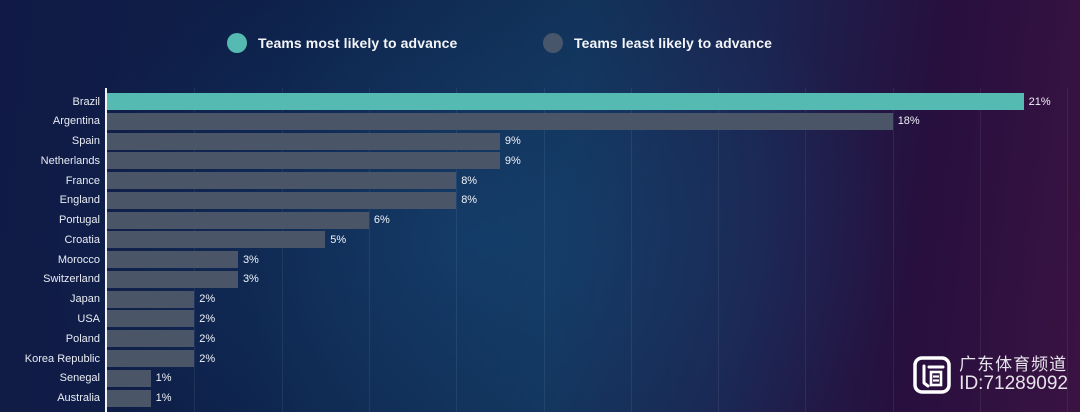 The width and height of the screenshot is (1080, 412). What do you see at coordinates (86, 101) in the screenshot?
I see `category-label: Brazil` at bounding box center [86, 101].